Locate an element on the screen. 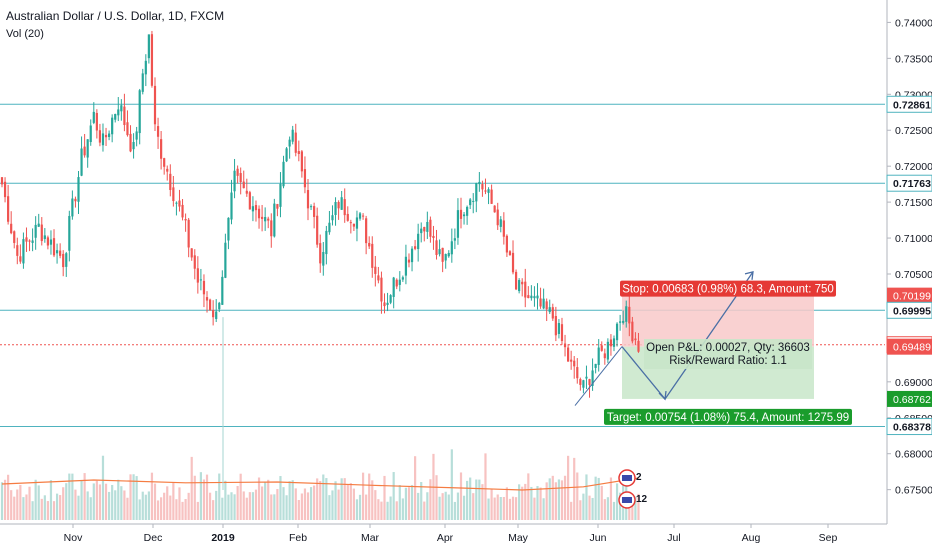 The image size is (932, 555). event-badge: 12 is located at coordinates (633, 500).